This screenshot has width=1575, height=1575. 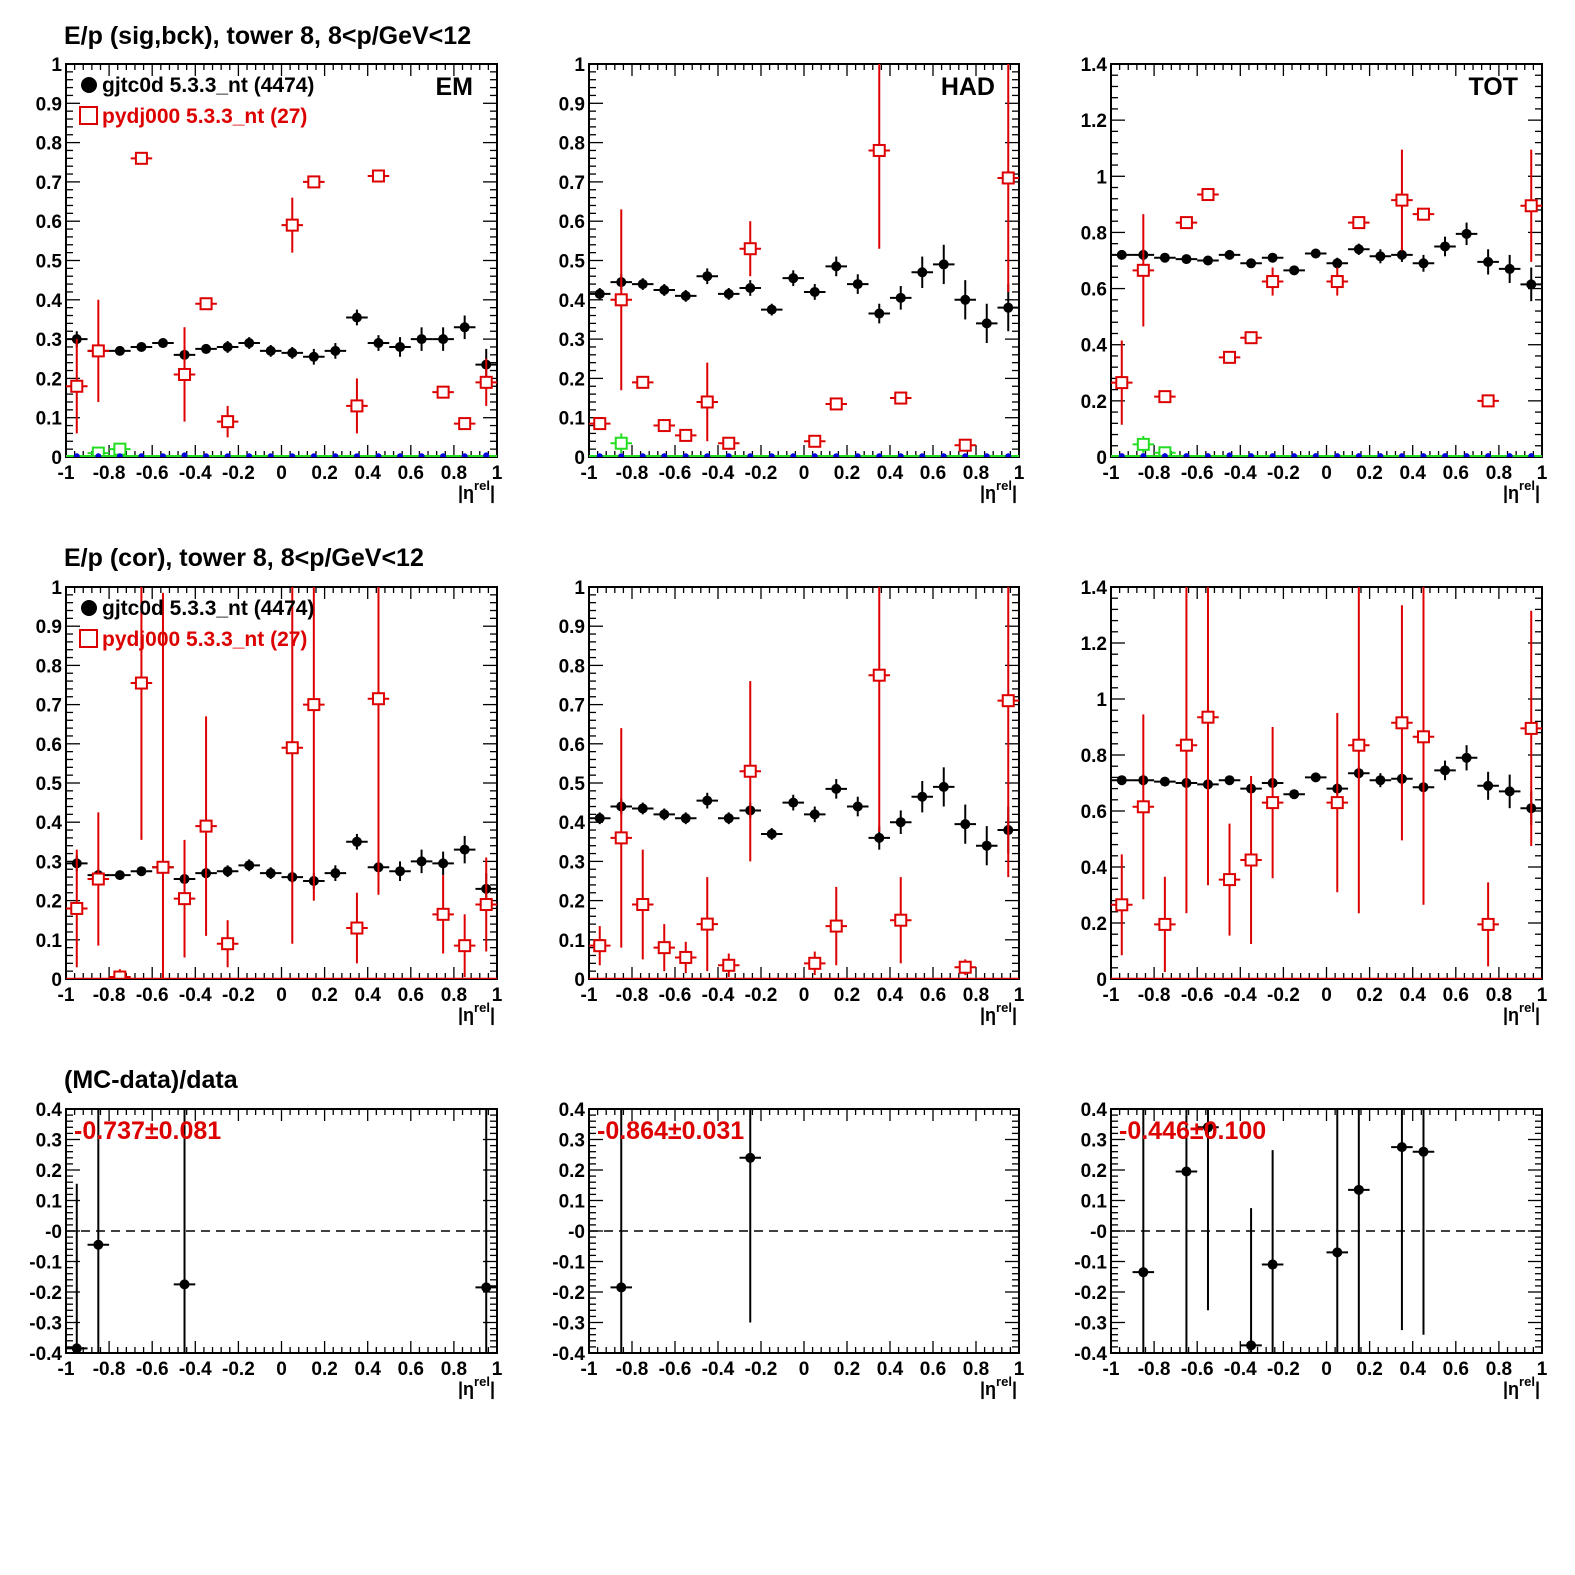 What do you see at coordinates (1090, 1324) in the screenshot?
I see `y-tick-label: -0.3` at bounding box center [1090, 1324].